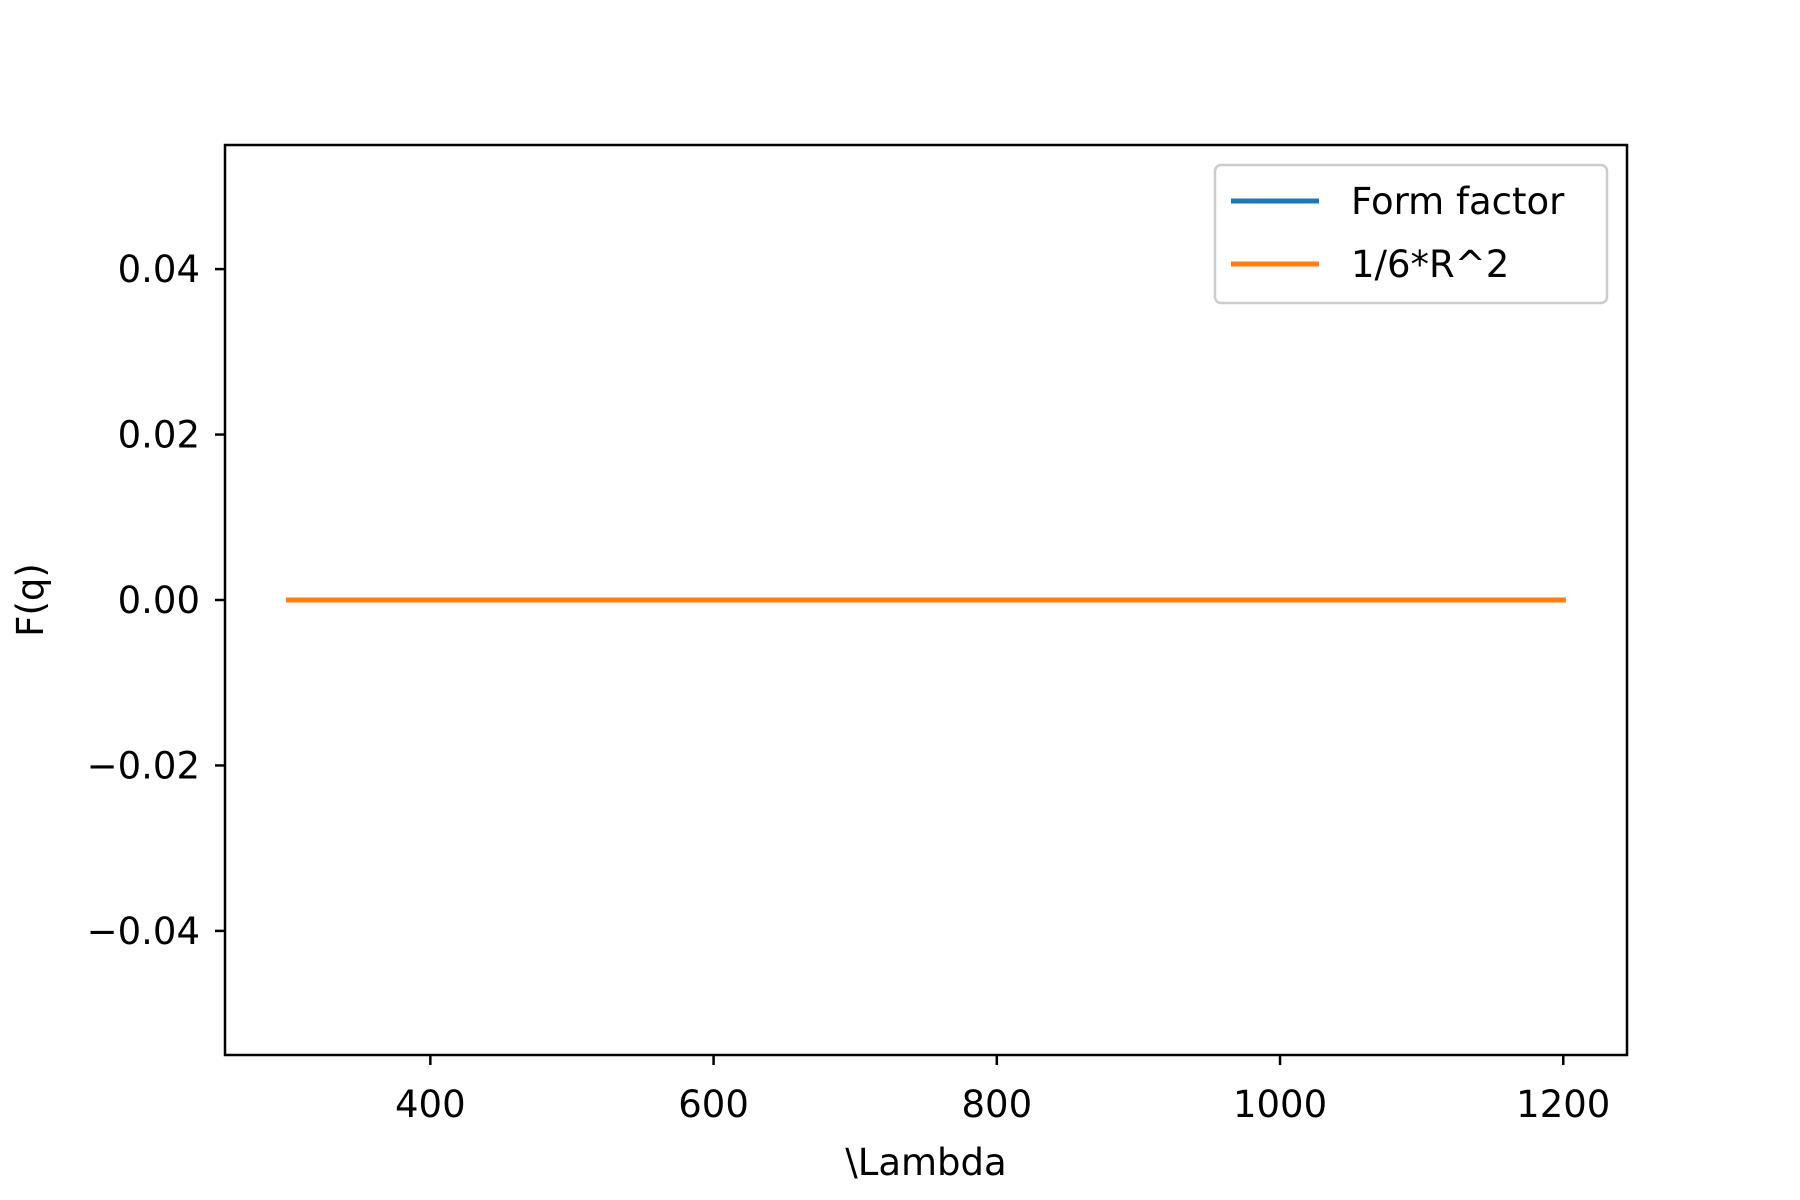 Image resolution: width=1800 pixels, height=1200 pixels. Describe the element at coordinates (430, 1104) in the screenshot. I see `x-tick-label: 400` at that location.